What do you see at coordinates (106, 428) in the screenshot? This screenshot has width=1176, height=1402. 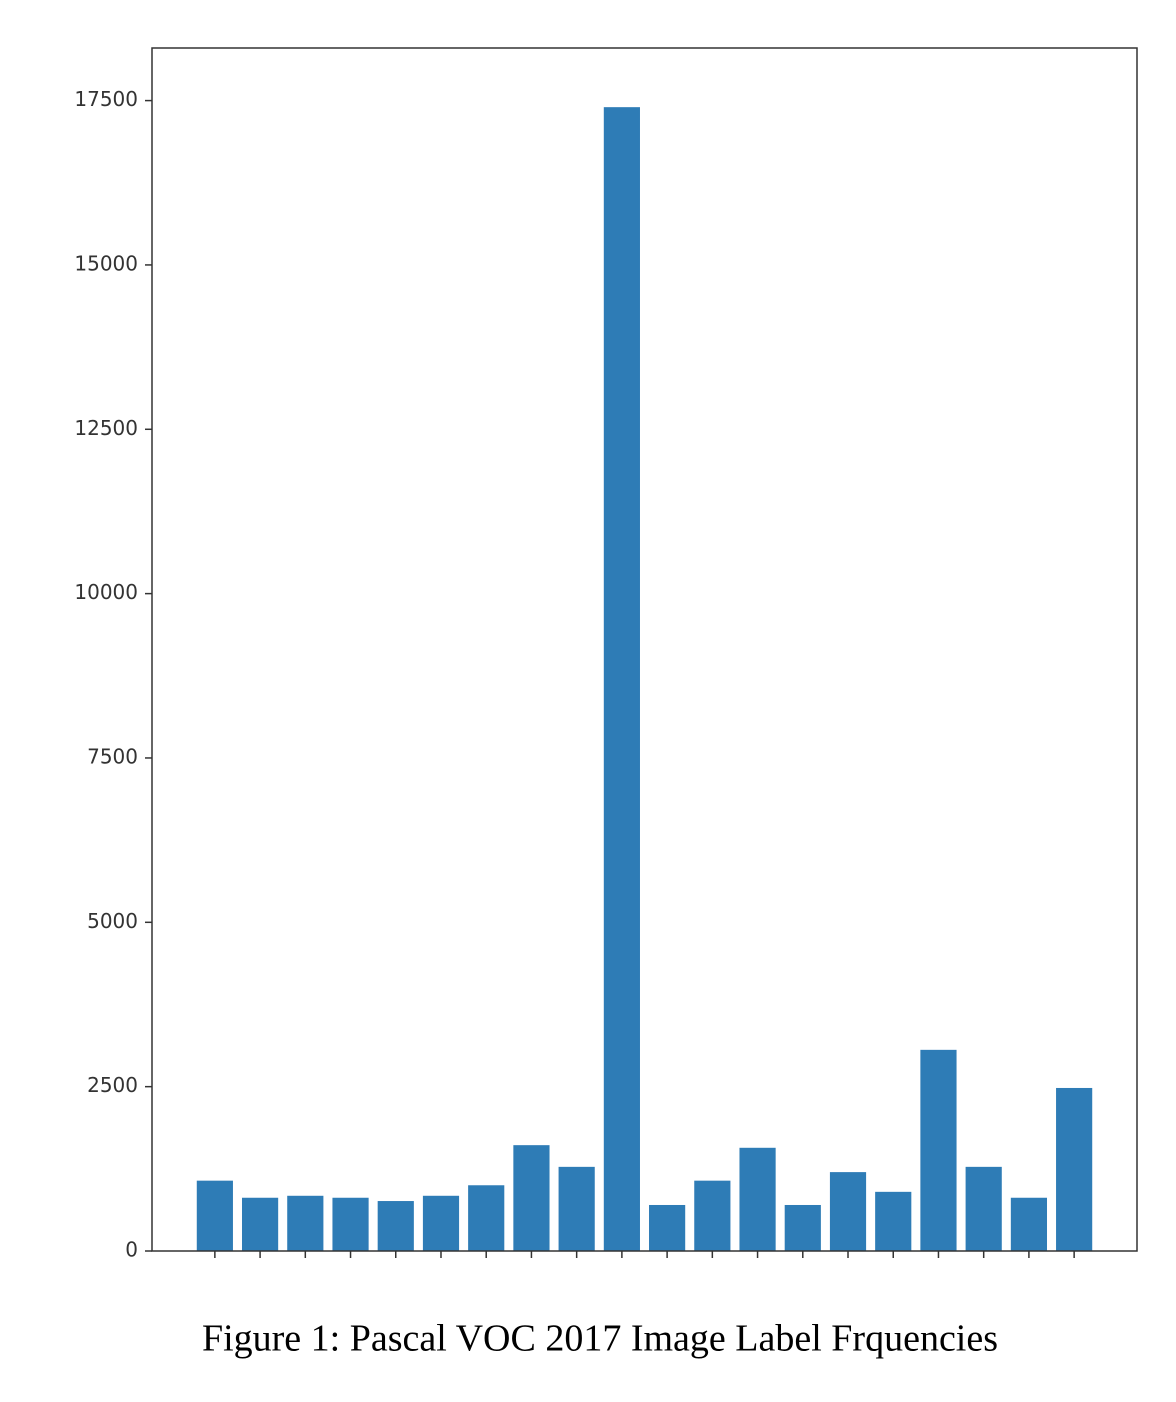 I see `y-tick-label: 12500` at bounding box center [106, 428].